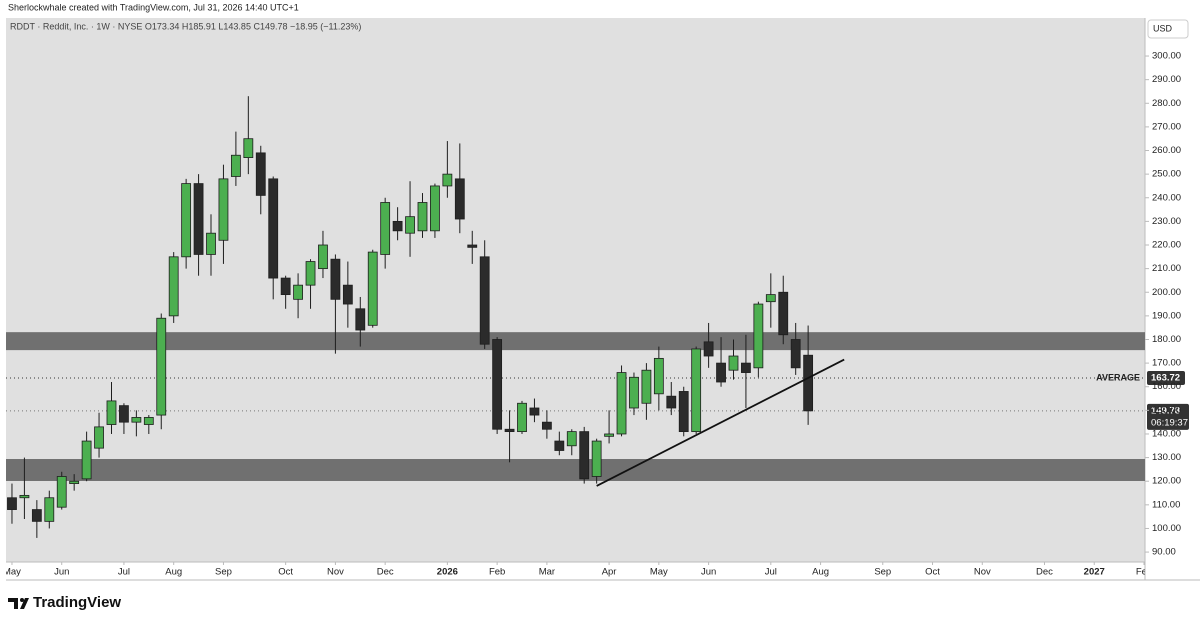  What do you see at coordinates (720, 422) in the screenshot?
I see `trendline` at bounding box center [720, 422].